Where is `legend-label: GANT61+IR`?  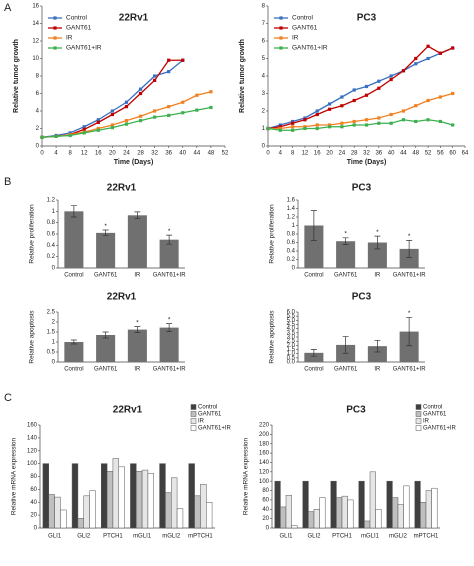
legend-label: GANT61+IR is located at coordinates (215, 429).